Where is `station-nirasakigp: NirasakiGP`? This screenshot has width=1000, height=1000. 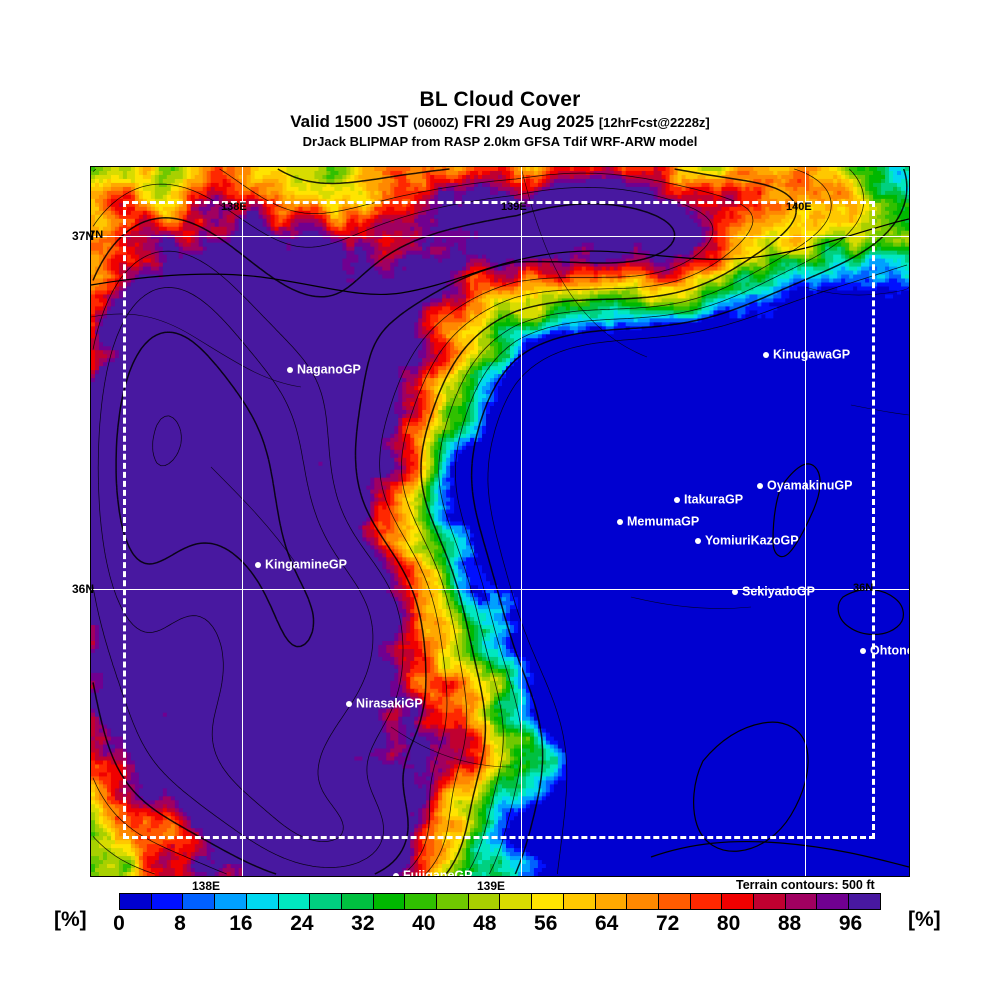
station-nirasakigp: NirasakiGP is located at coordinates (384, 703).